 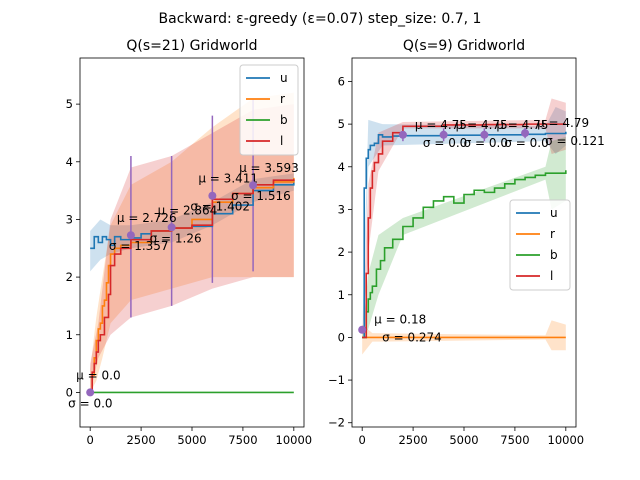 What do you see at coordinates (69, 392) in the screenshot?
I see `y-tick-label-0: 0` at bounding box center [69, 392].